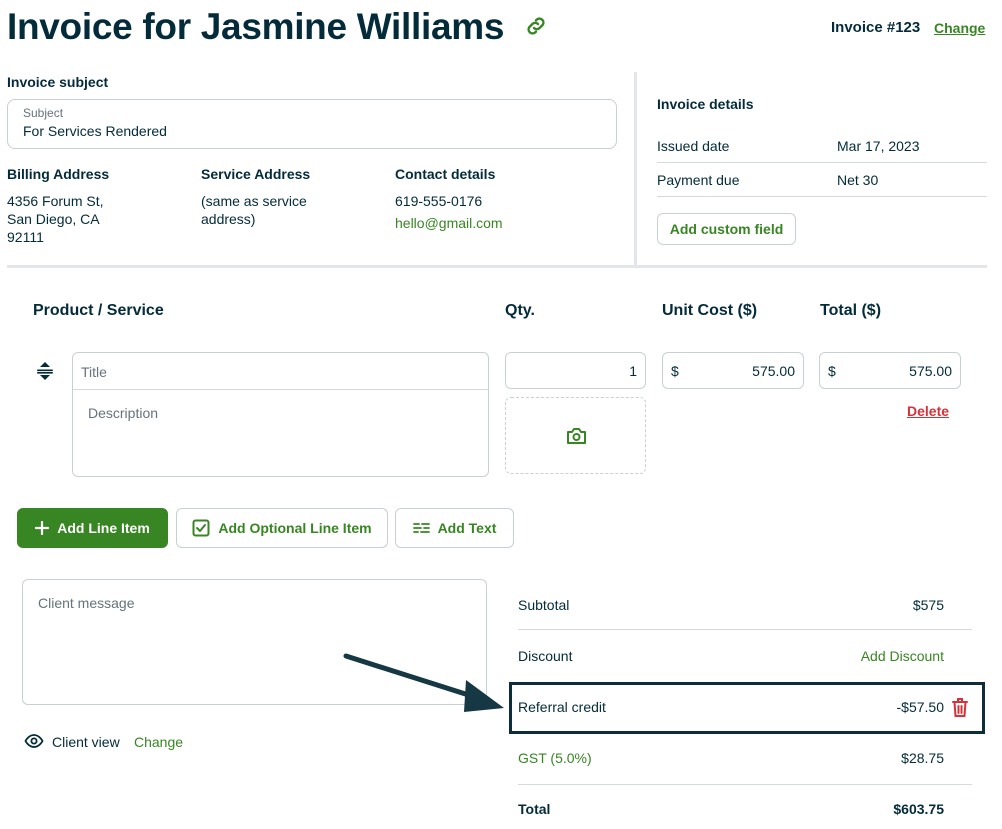 This screenshot has width=1002, height=829. Describe the element at coordinates (733, 370) in the screenshot. I see `unit-cost-input: $ 575.00` at that location.